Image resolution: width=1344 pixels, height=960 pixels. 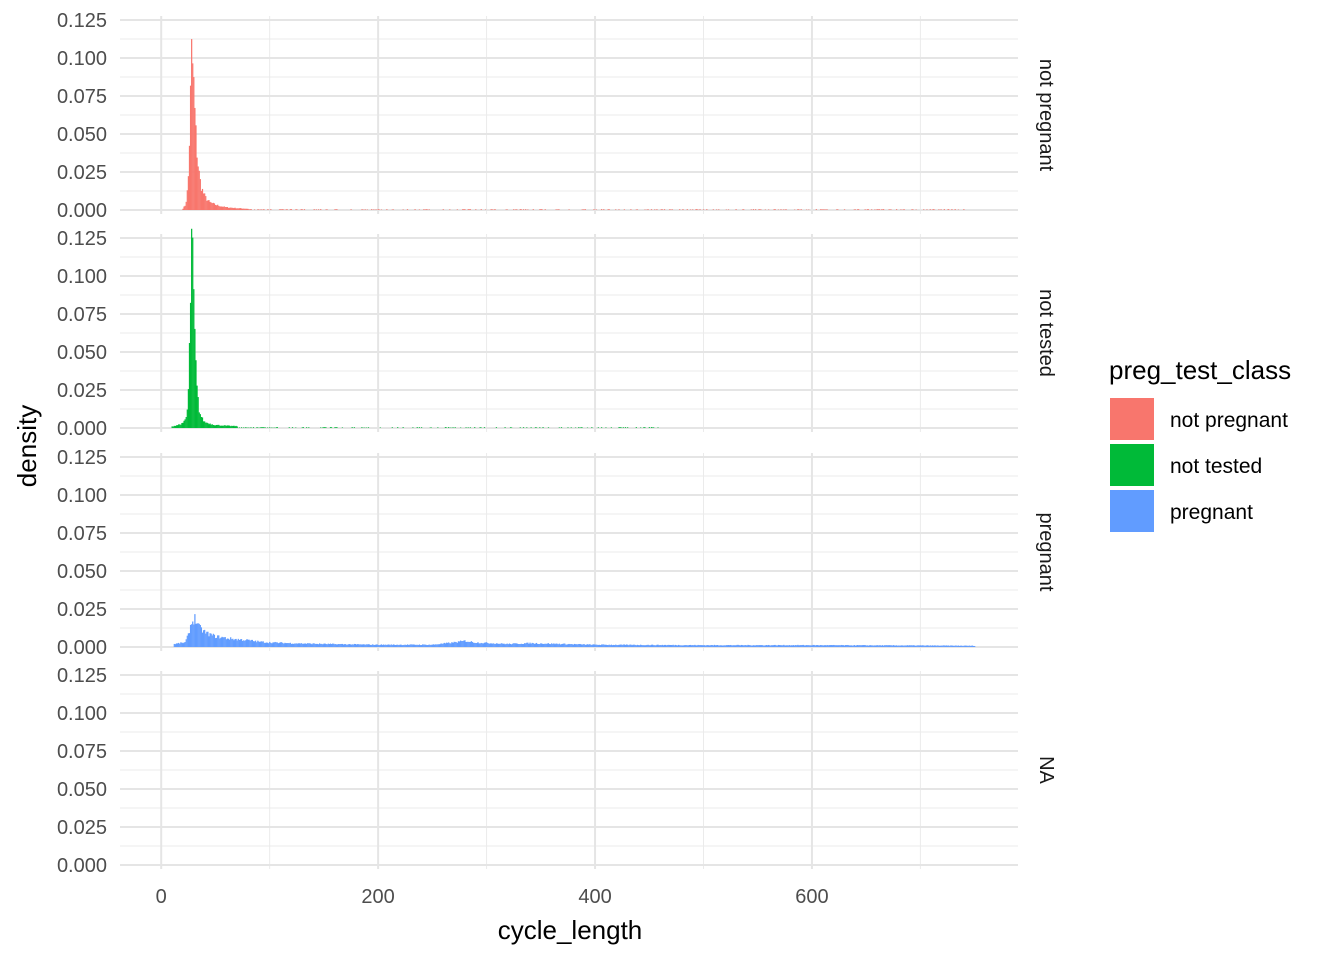 I want to click on y-tick-label: 0.025, so click(x=82, y=610).